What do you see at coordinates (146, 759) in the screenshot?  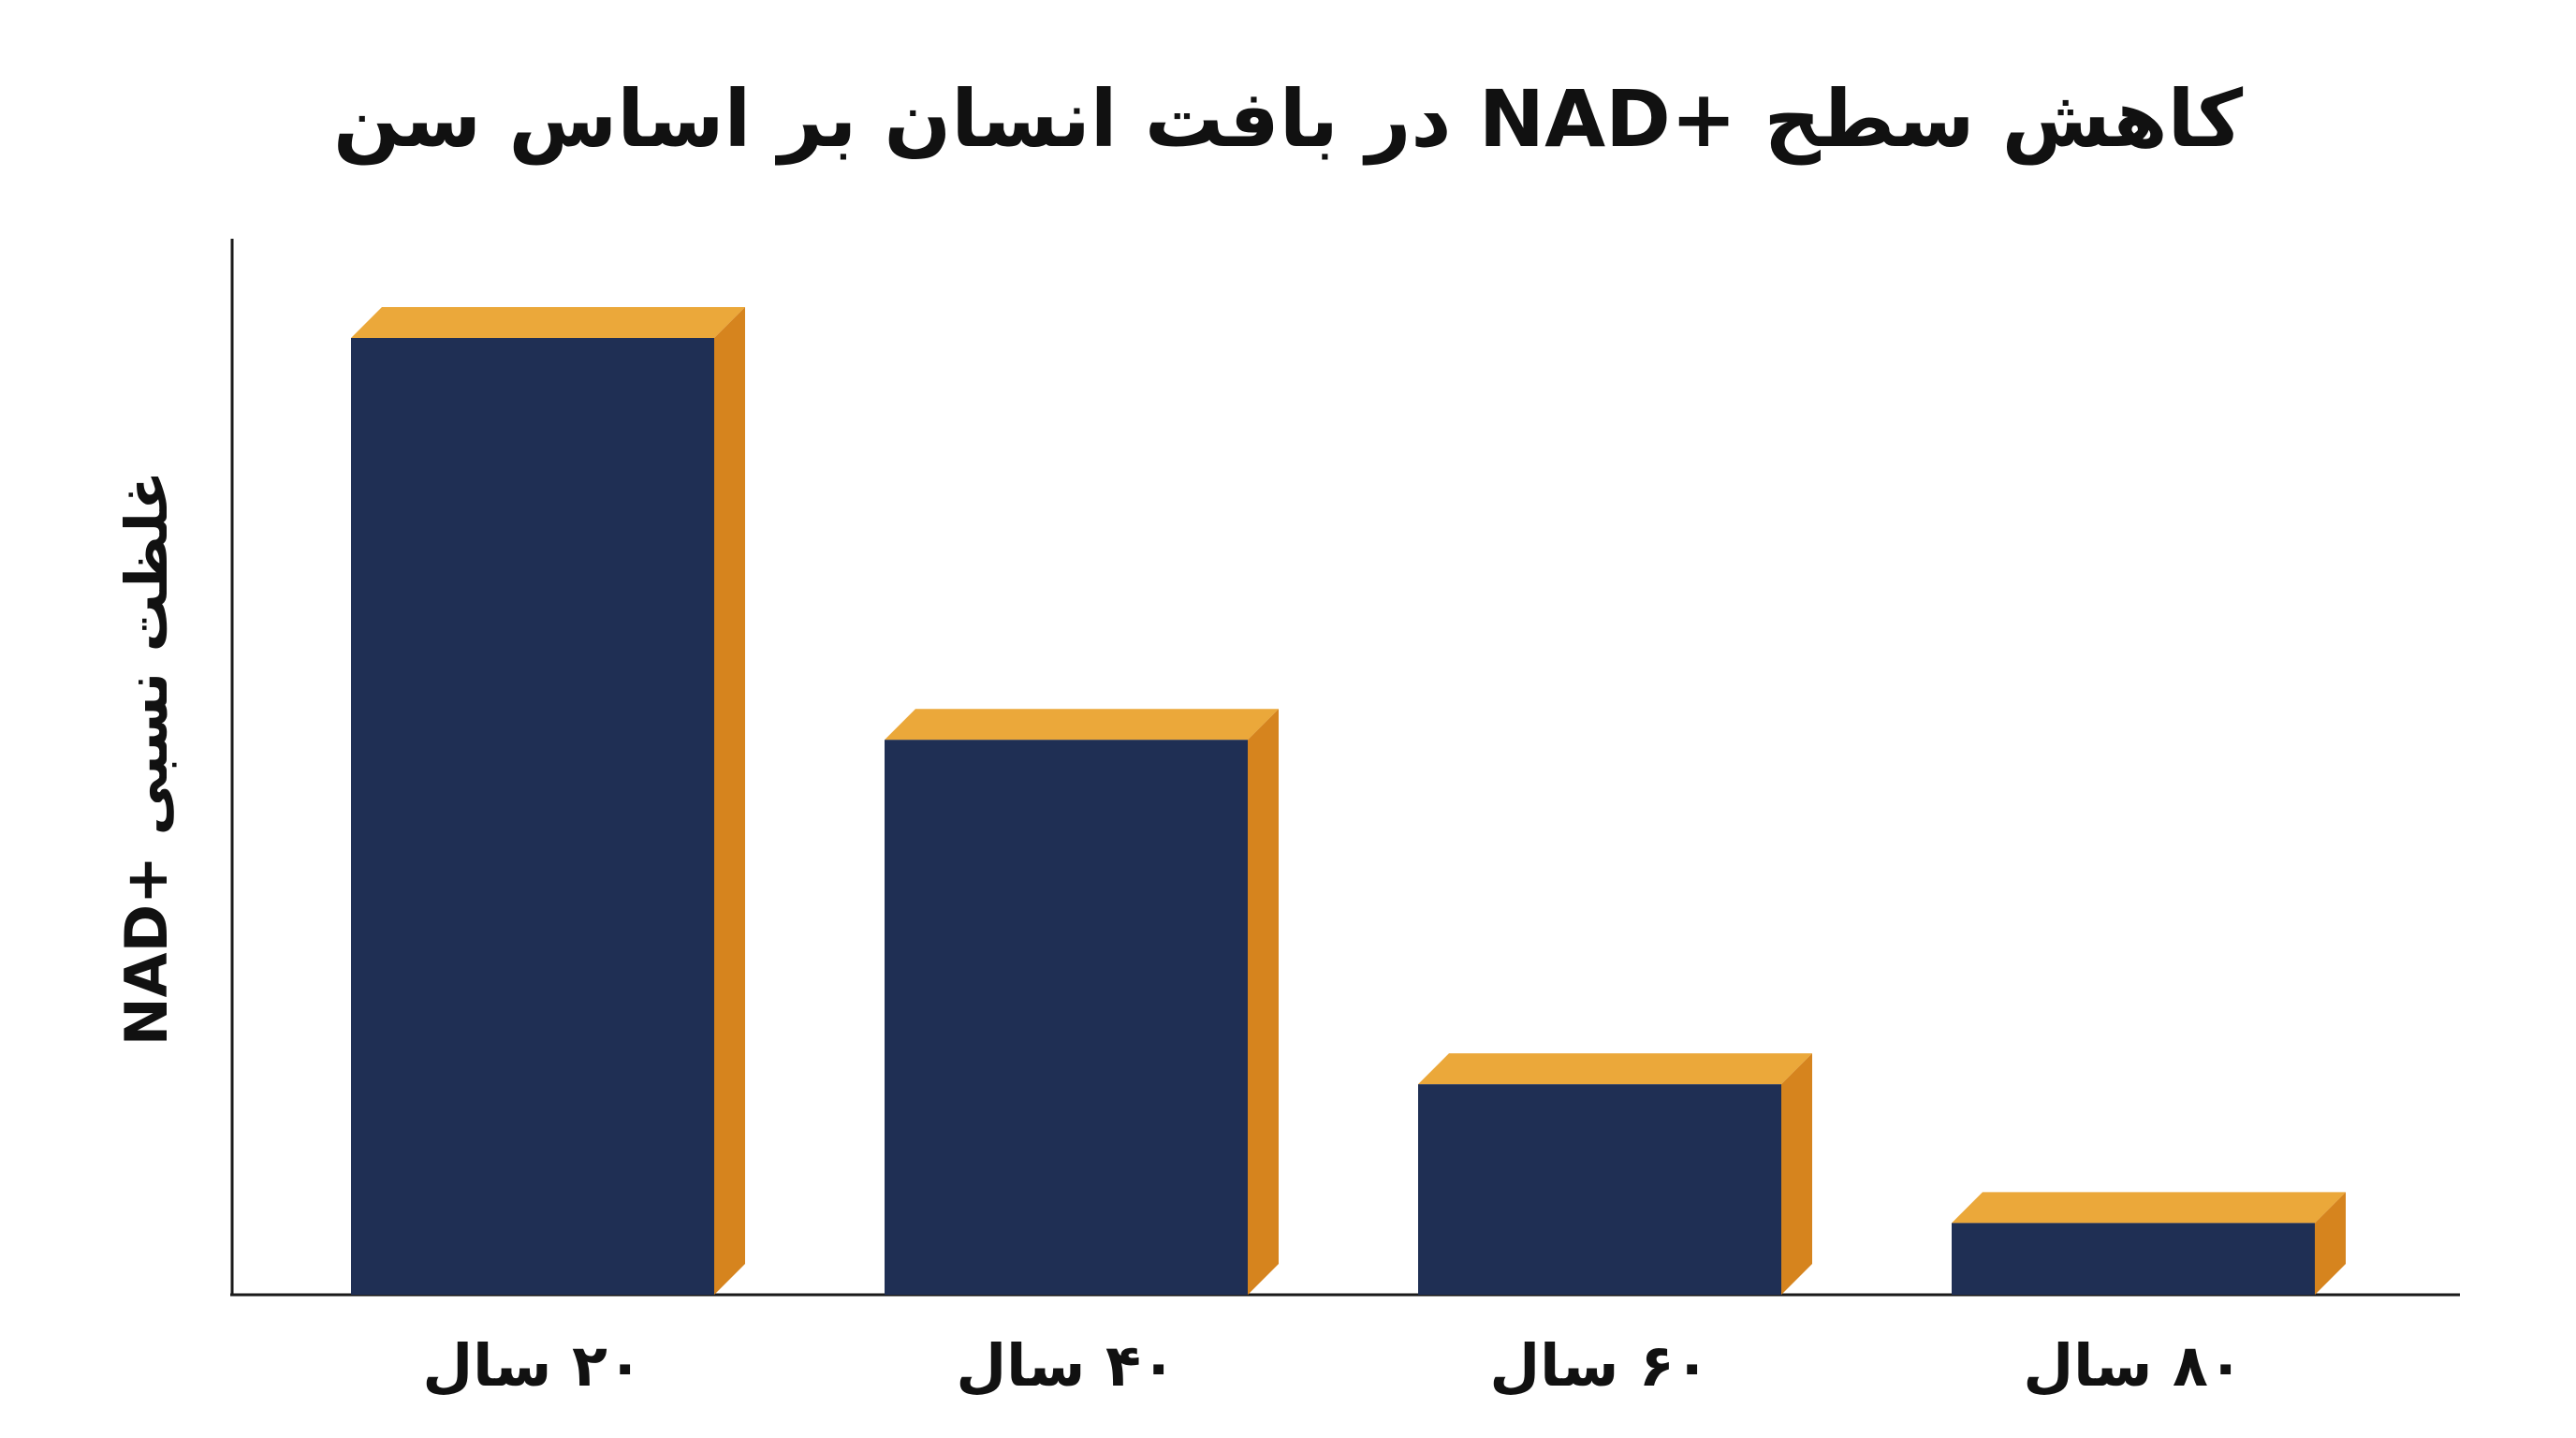 I see `y-axis-label: غلظت نسبی +NAD` at bounding box center [146, 759].